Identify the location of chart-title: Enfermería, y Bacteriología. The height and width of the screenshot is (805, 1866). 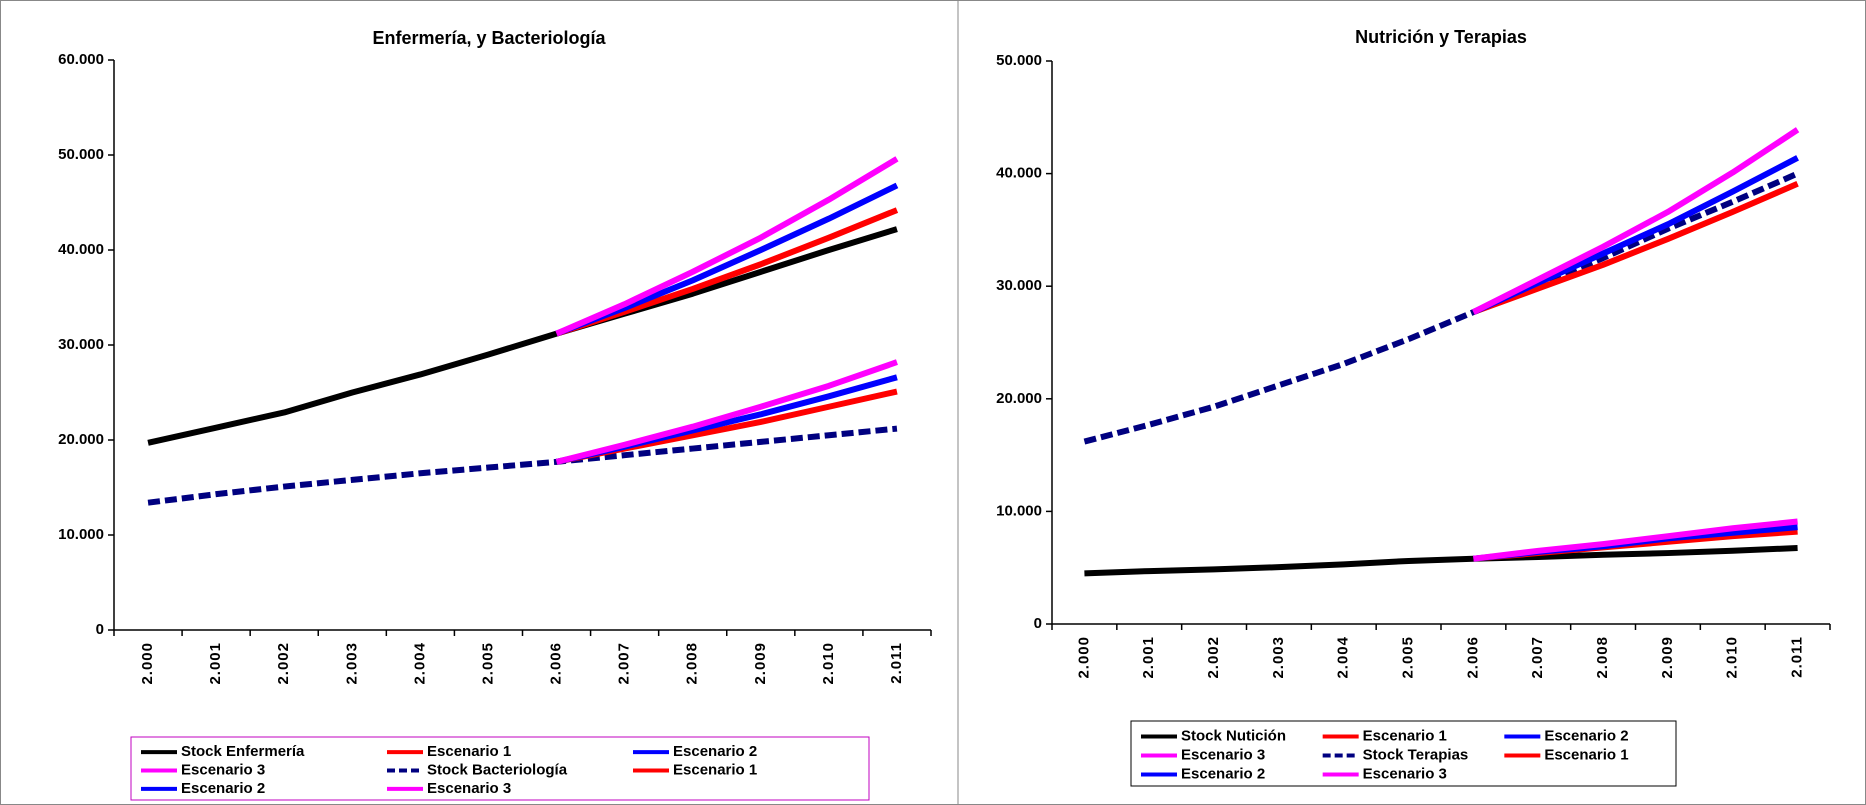
(489, 38).